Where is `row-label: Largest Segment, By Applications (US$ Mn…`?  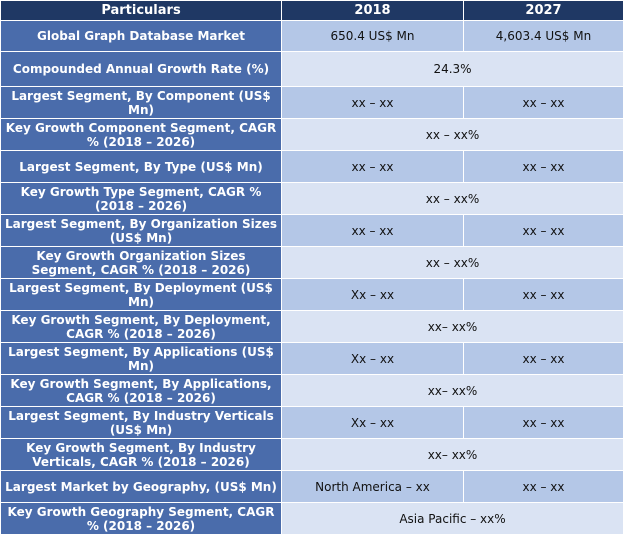 row-label: Largest Segment, By Applications (US$ Mn… is located at coordinates (141, 359).